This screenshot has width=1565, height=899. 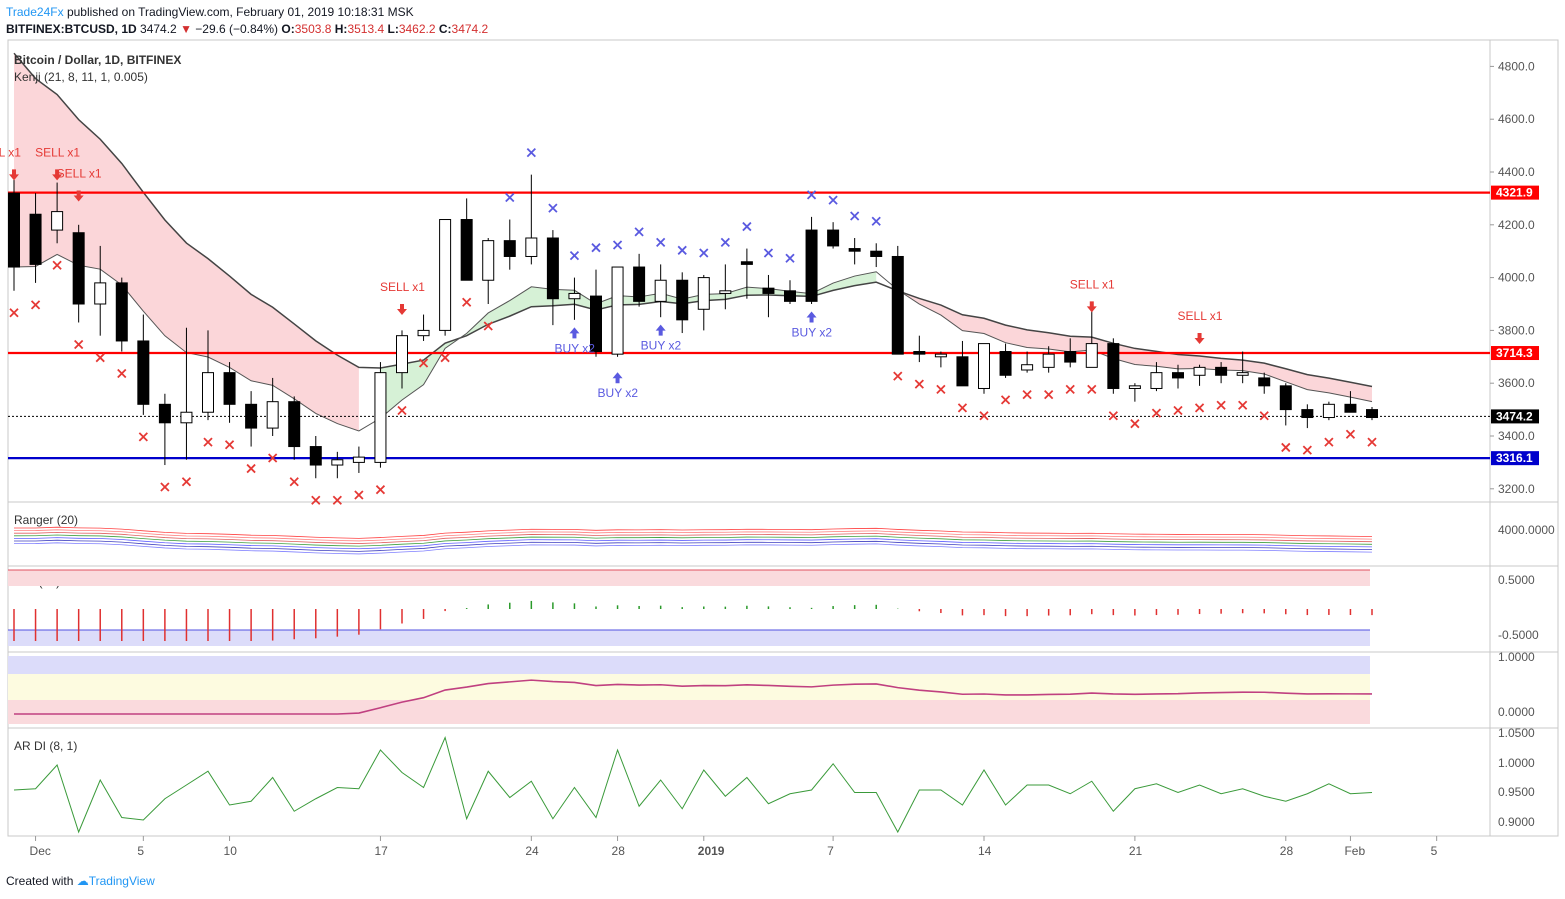 What do you see at coordinates (40, 851) in the screenshot?
I see `x-tick-label: Dec` at bounding box center [40, 851].